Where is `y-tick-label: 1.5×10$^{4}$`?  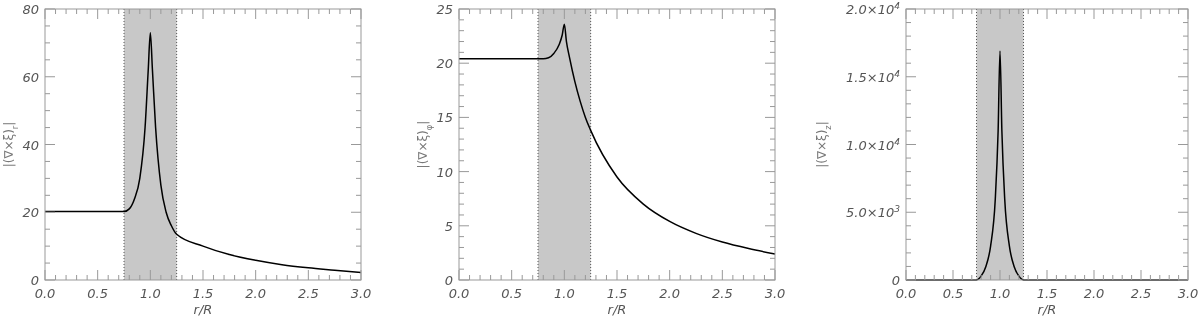 y-tick-label: 1.5×10$^{4}$ is located at coordinates (873, 76).